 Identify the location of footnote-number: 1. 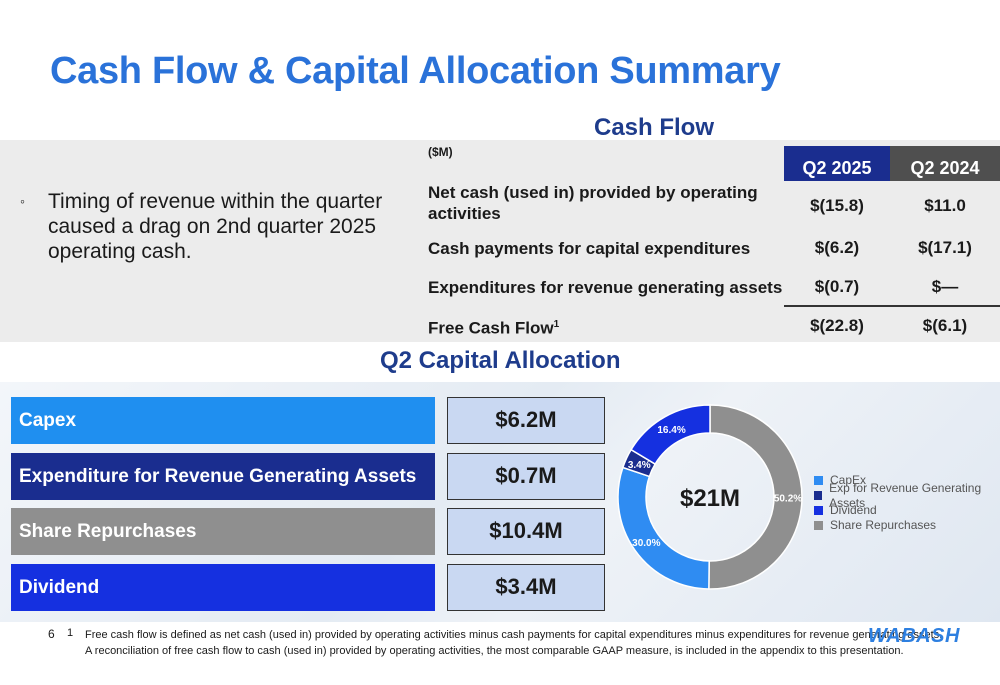
(70, 633).